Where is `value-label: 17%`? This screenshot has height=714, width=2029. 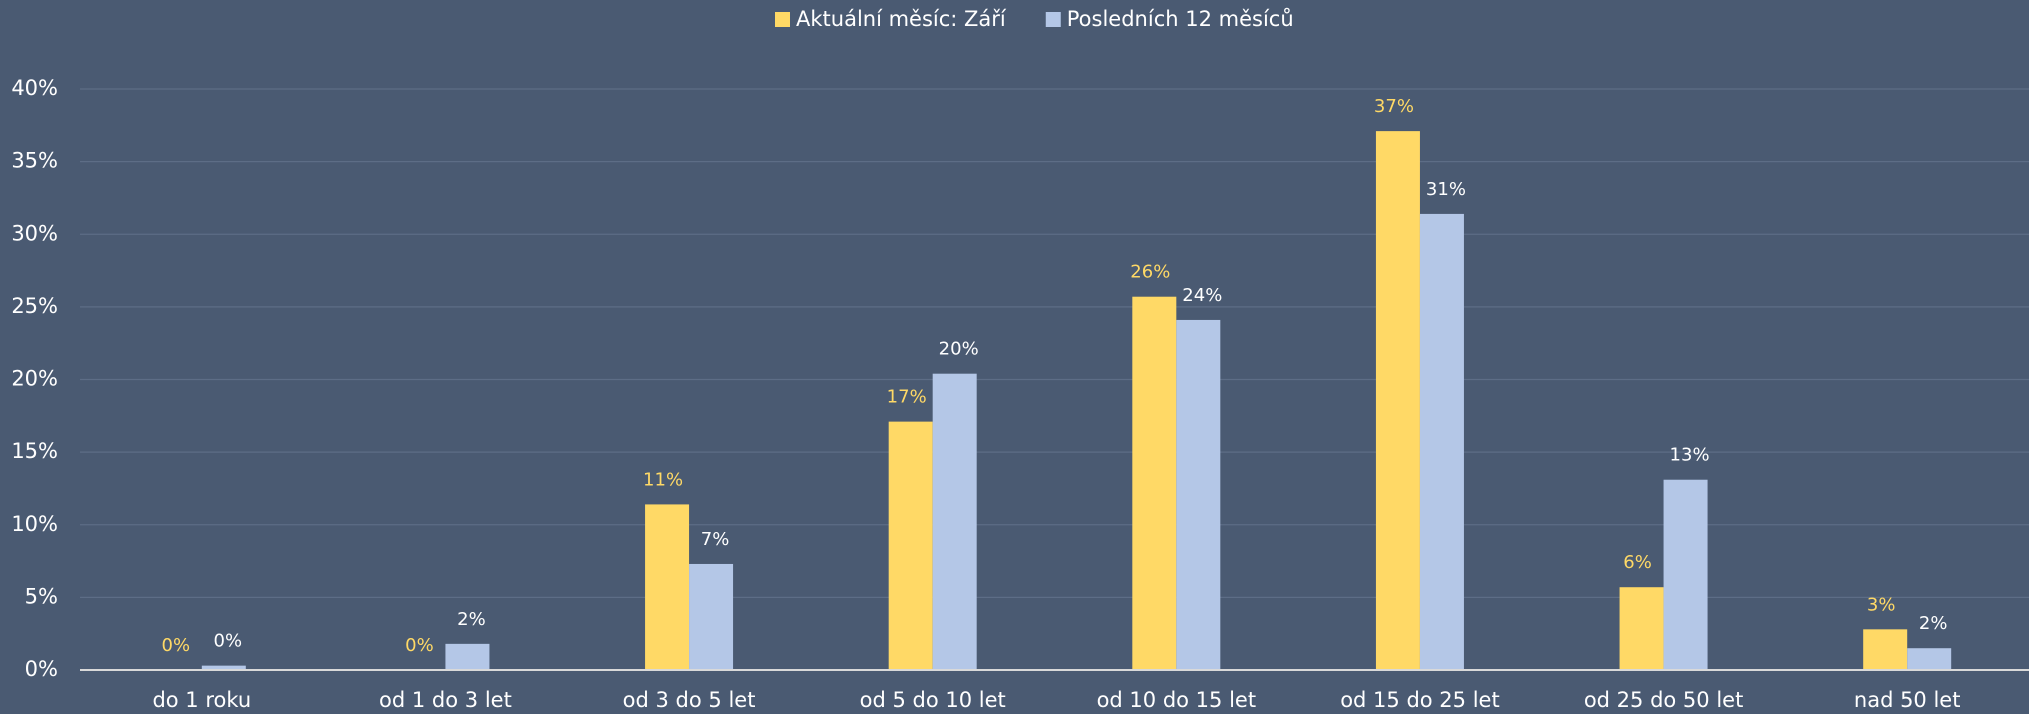
value-label: 17% is located at coordinates (907, 397).